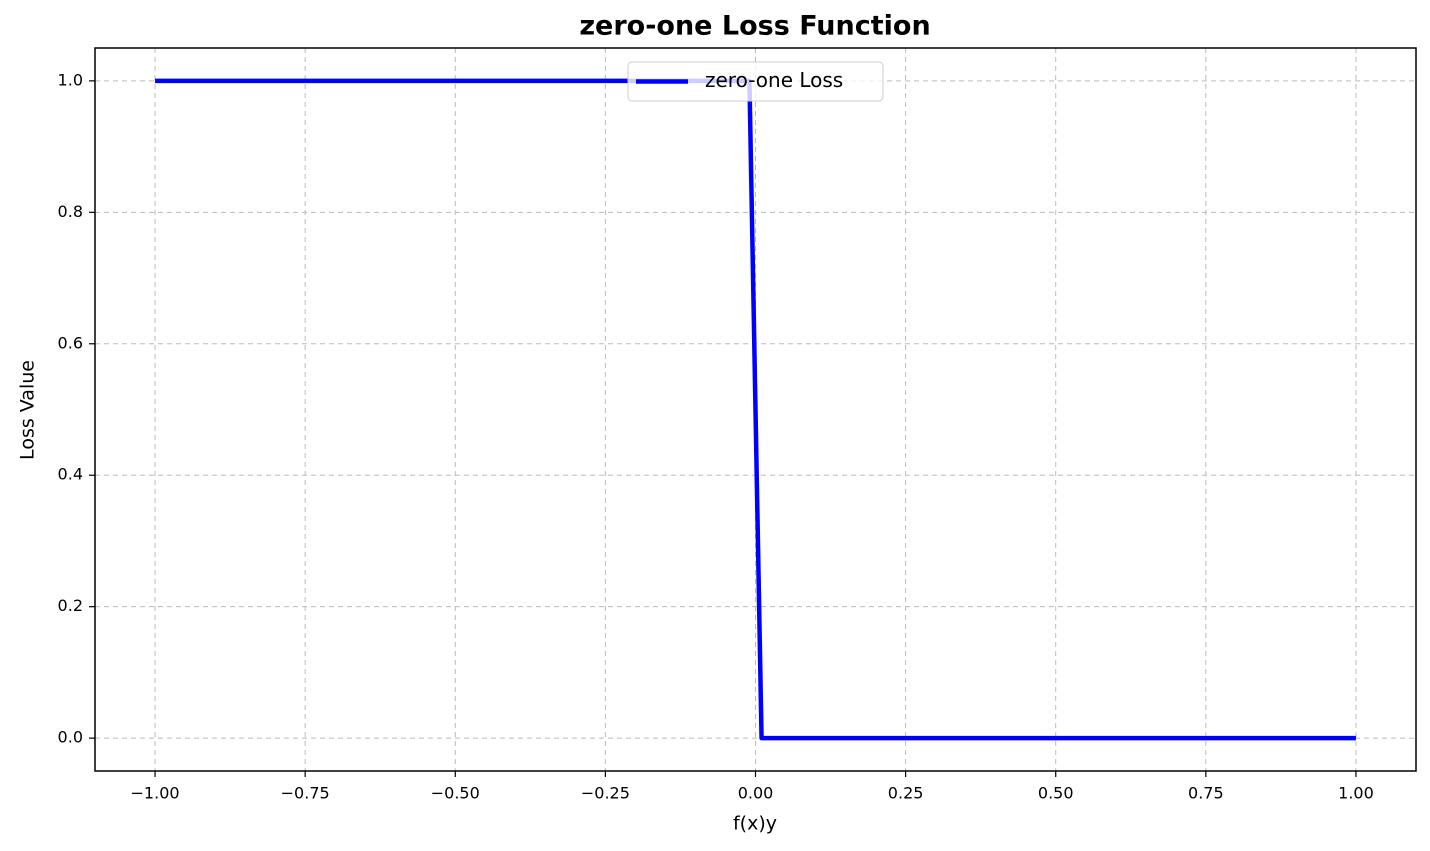 The height and width of the screenshot is (851, 1430). I want to click on x-tick-label: −1.00, so click(155, 793).